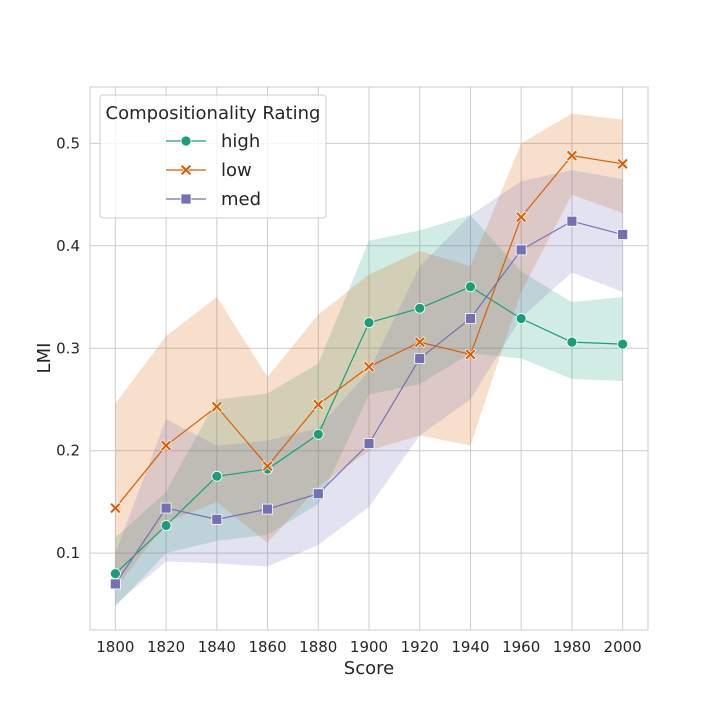 Image resolution: width=720 pixels, height=720 pixels. What do you see at coordinates (470, 647) in the screenshot?
I see `x-tick-label: 1940` at bounding box center [470, 647].